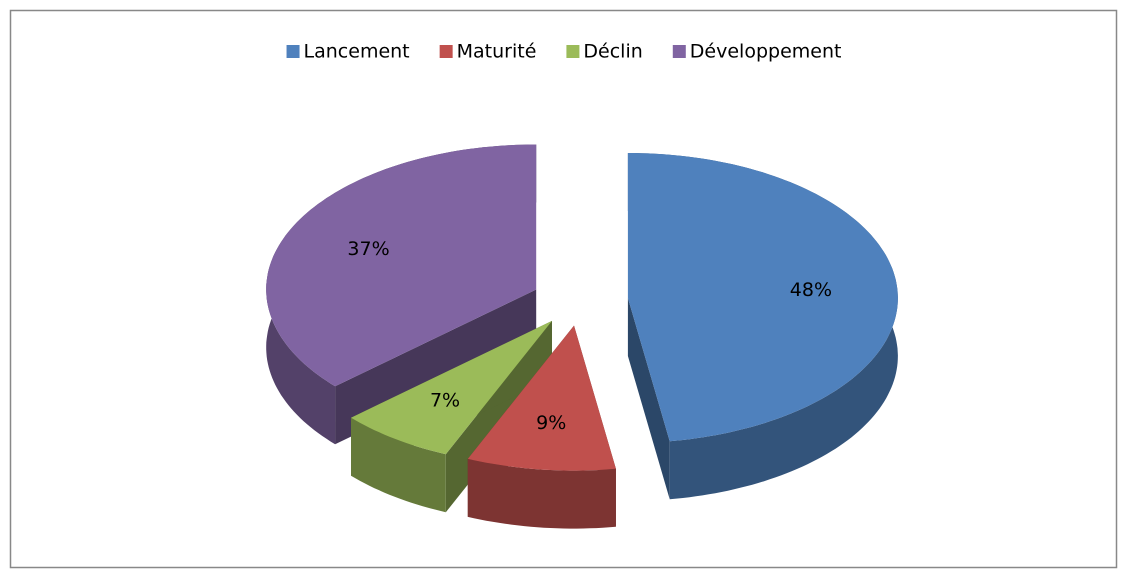 This screenshot has width=1128, height=579. What do you see at coordinates (445, 401) in the screenshot?
I see `data-label: 7%` at bounding box center [445, 401].